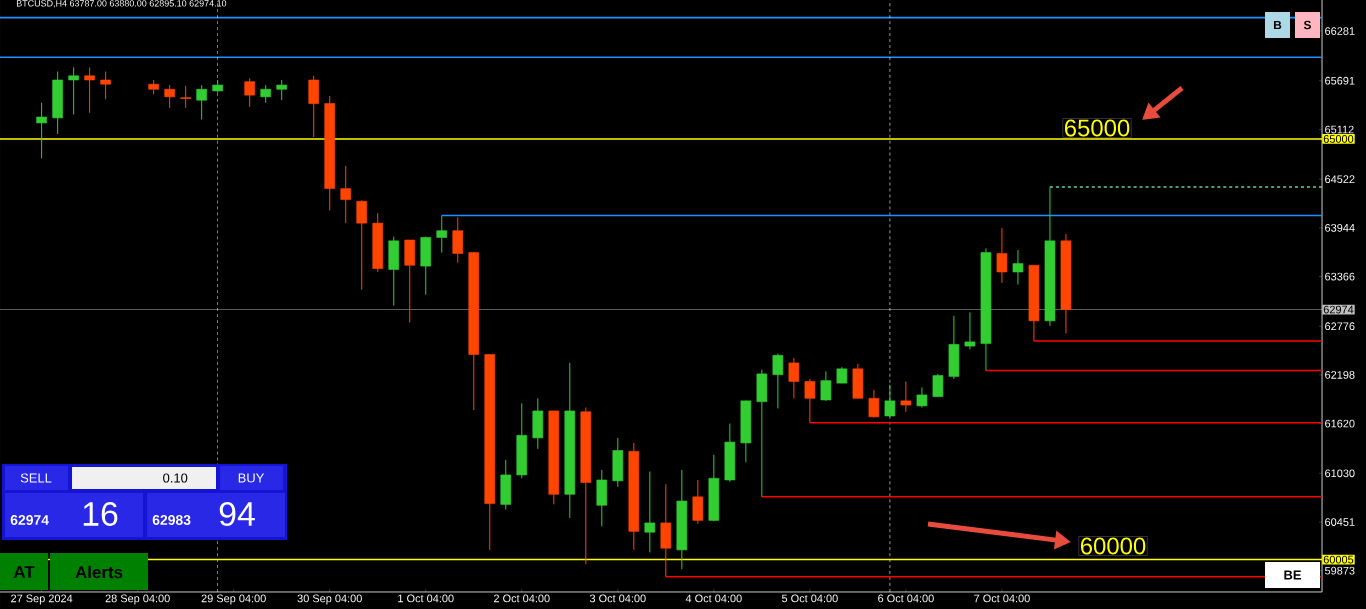 This screenshot has width=1366, height=609. What do you see at coordinates (237, 513) in the screenshot?
I see `annotation: 94` at bounding box center [237, 513].